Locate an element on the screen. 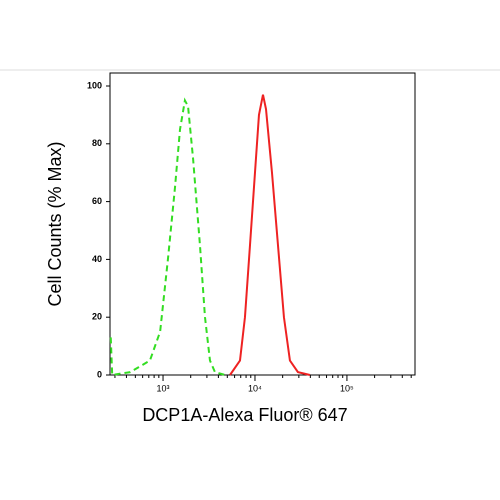  x-tick-label: 10⁴ is located at coordinates (255, 388).